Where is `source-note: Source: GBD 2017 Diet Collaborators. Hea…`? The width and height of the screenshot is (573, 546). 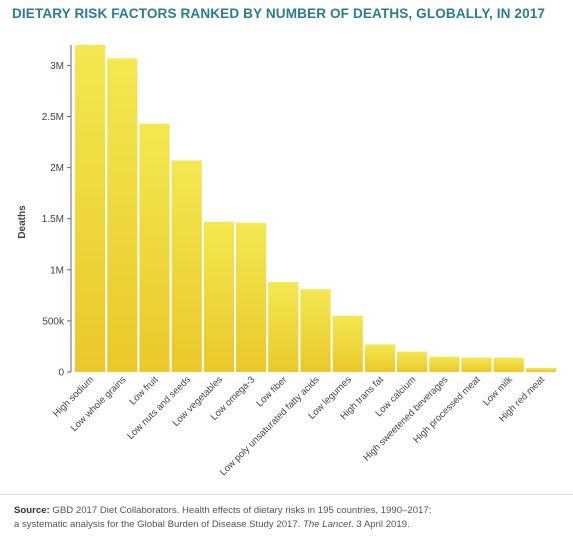
source-note: Source: GBD 2017 Diet Collaborators. Hea… is located at coordinates (286, 518).